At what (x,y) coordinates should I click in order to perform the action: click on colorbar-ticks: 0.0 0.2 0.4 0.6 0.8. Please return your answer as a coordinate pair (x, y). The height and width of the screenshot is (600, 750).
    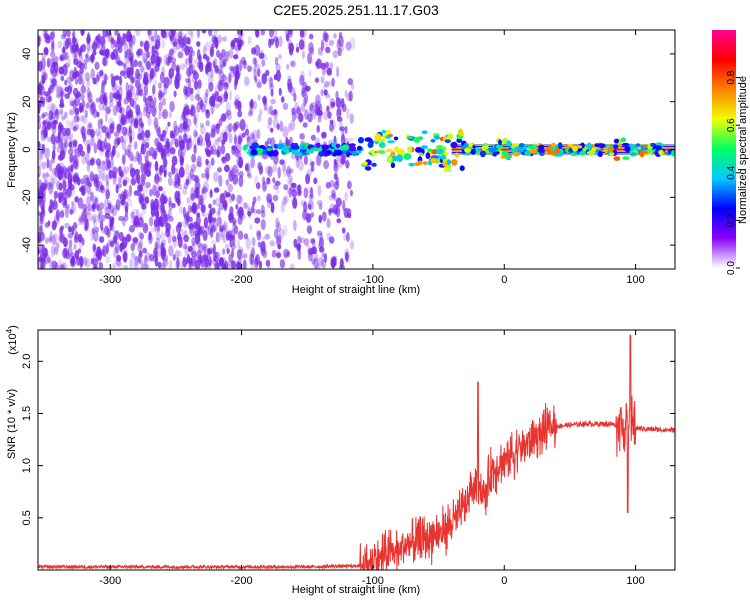
    Looking at the image, I should click on (733, 172).